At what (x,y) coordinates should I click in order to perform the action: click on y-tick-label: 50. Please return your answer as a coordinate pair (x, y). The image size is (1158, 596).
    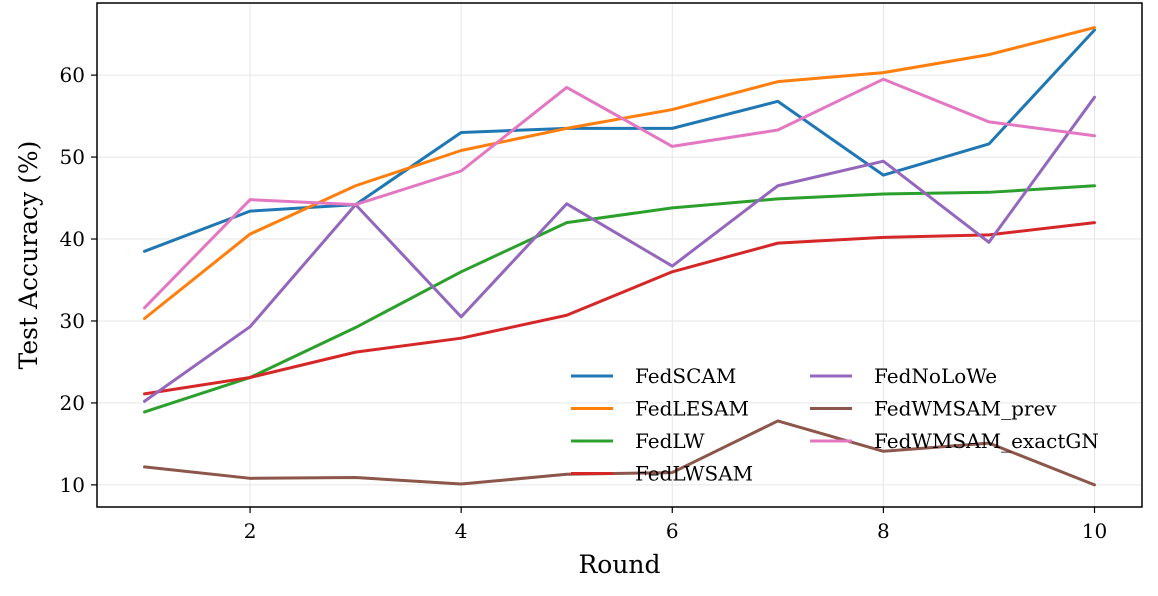
    Looking at the image, I should click on (72, 157).